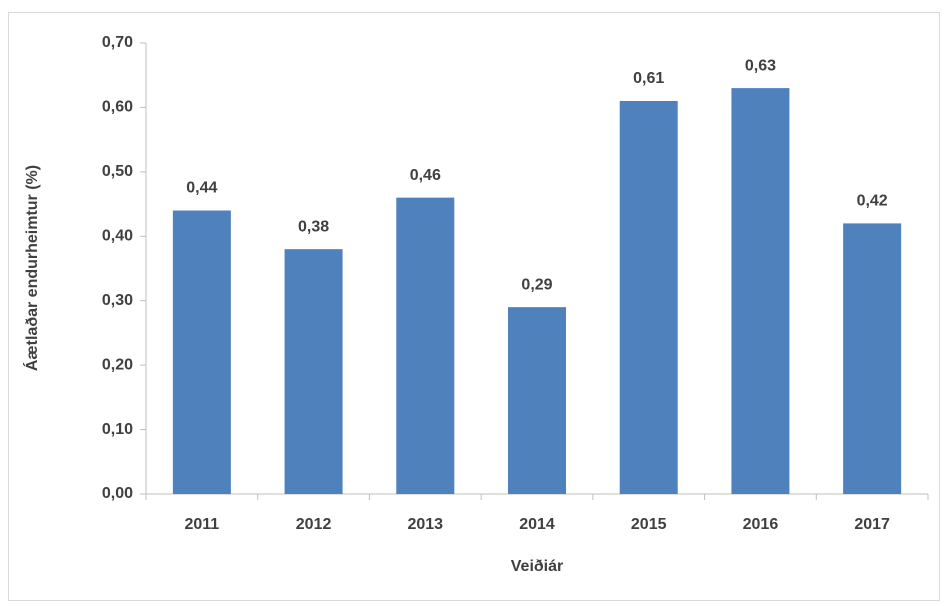  What do you see at coordinates (761, 524) in the screenshot?
I see `x-tick-label: 2016` at bounding box center [761, 524].